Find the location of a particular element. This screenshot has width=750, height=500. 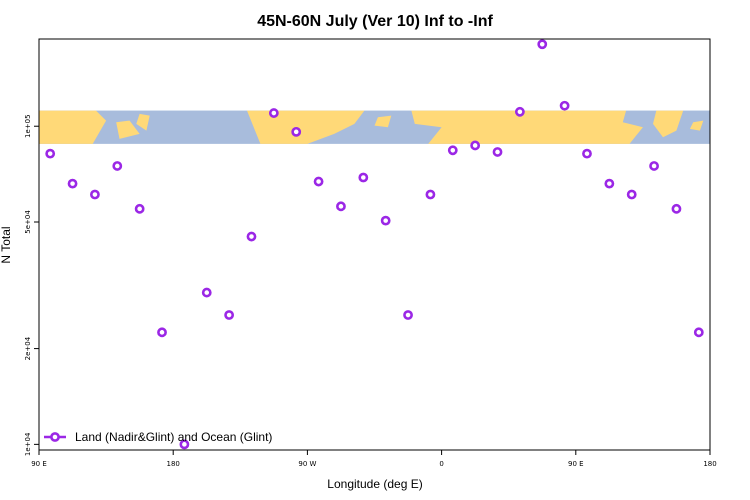

chart-title: 45N-60N July (Ver 10) Inf to -Inf is located at coordinates (375, 21).